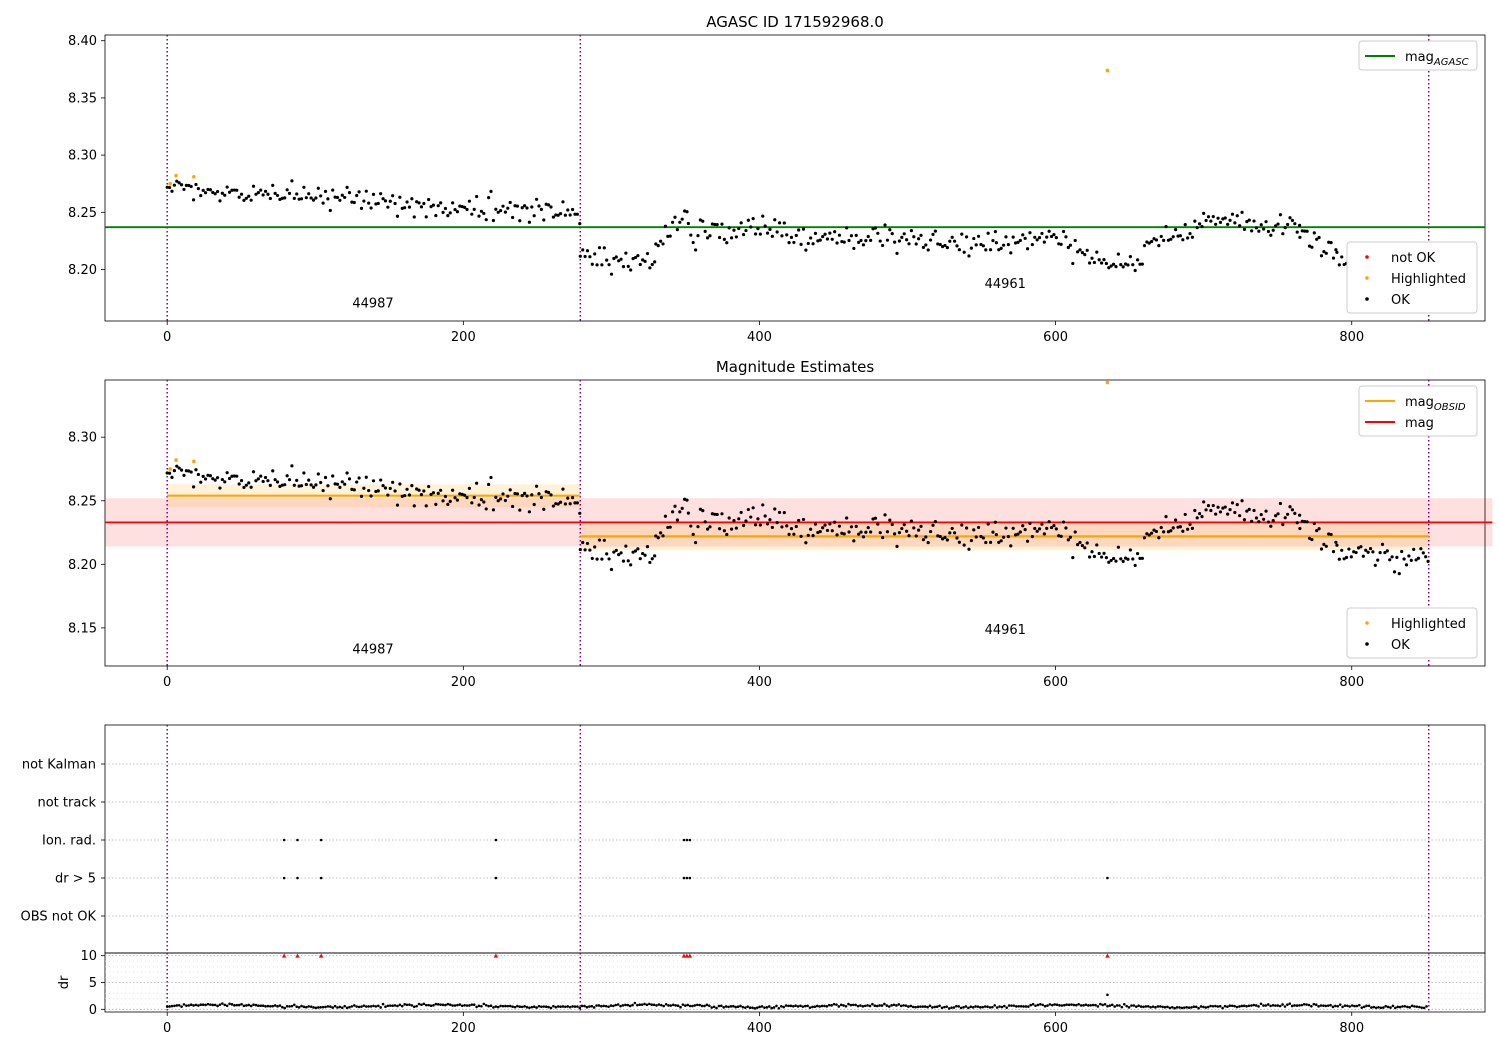  What do you see at coordinates (1412, 633) in the screenshot?
I see `panel1-1-legend` at bounding box center [1412, 633].